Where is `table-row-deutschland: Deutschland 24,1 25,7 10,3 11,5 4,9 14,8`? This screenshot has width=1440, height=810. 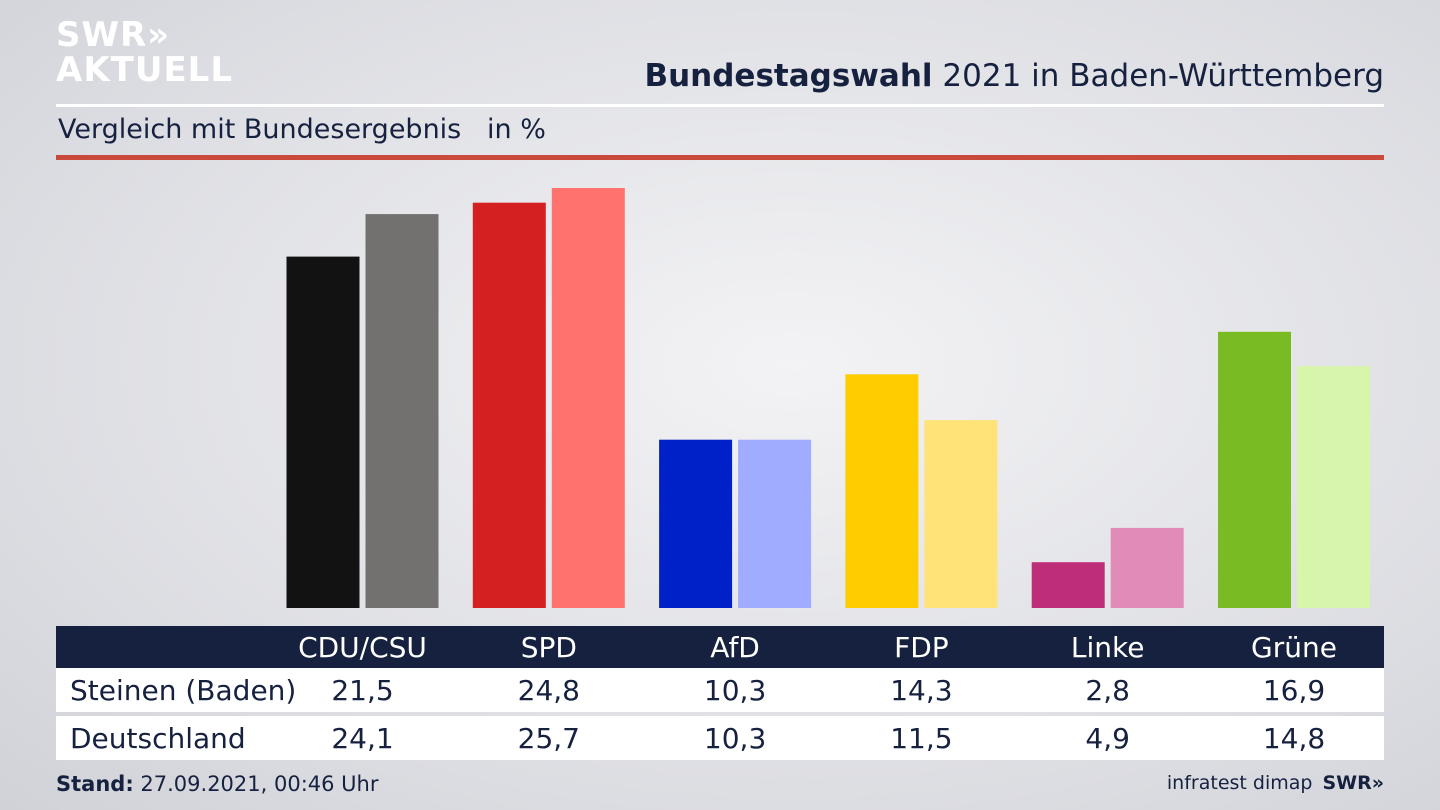
table-row-deutschland: Deutschland 24,1 25,7 10,3 11,5 4,9 14,8 is located at coordinates (720, 738).